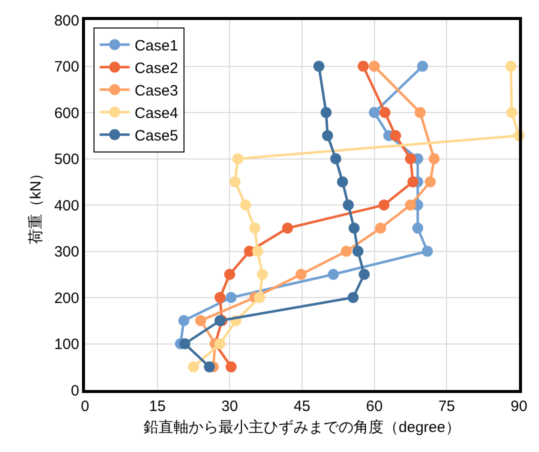 This screenshot has width=539, height=452. What do you see at coordinates (75, 391) in the screenshot?
I see `y-tick-label: 0` at bounding box center [75, 391].